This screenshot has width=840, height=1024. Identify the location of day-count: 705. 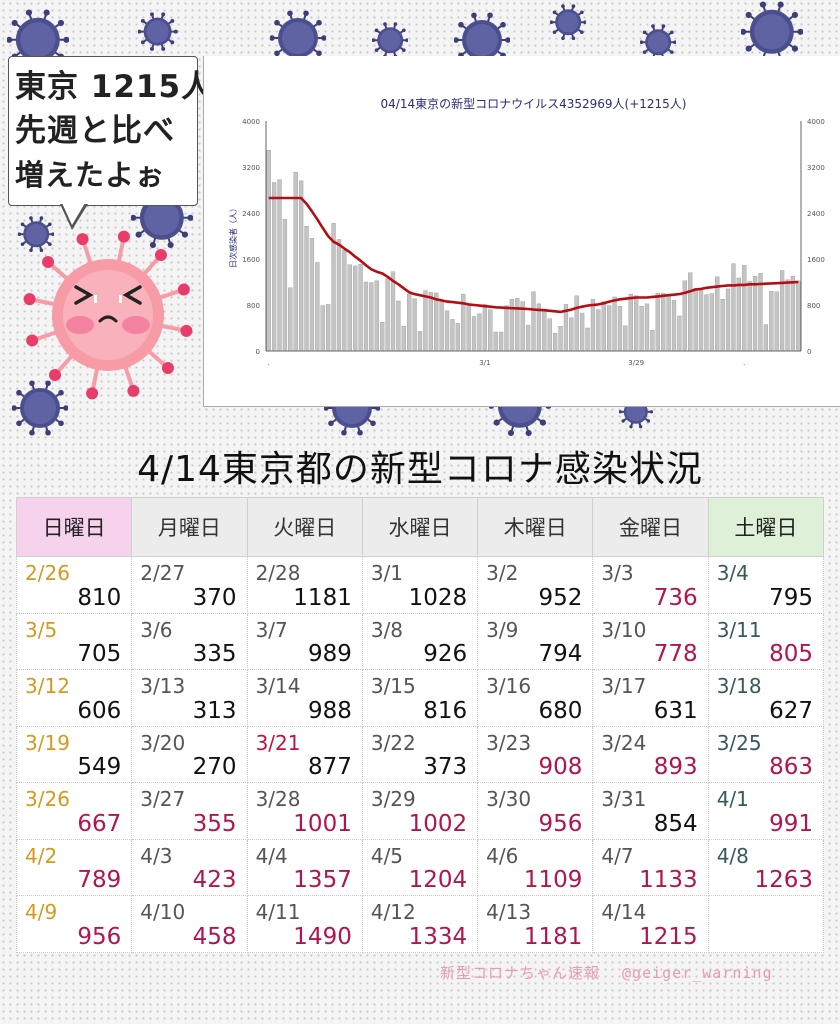
(99, 654).